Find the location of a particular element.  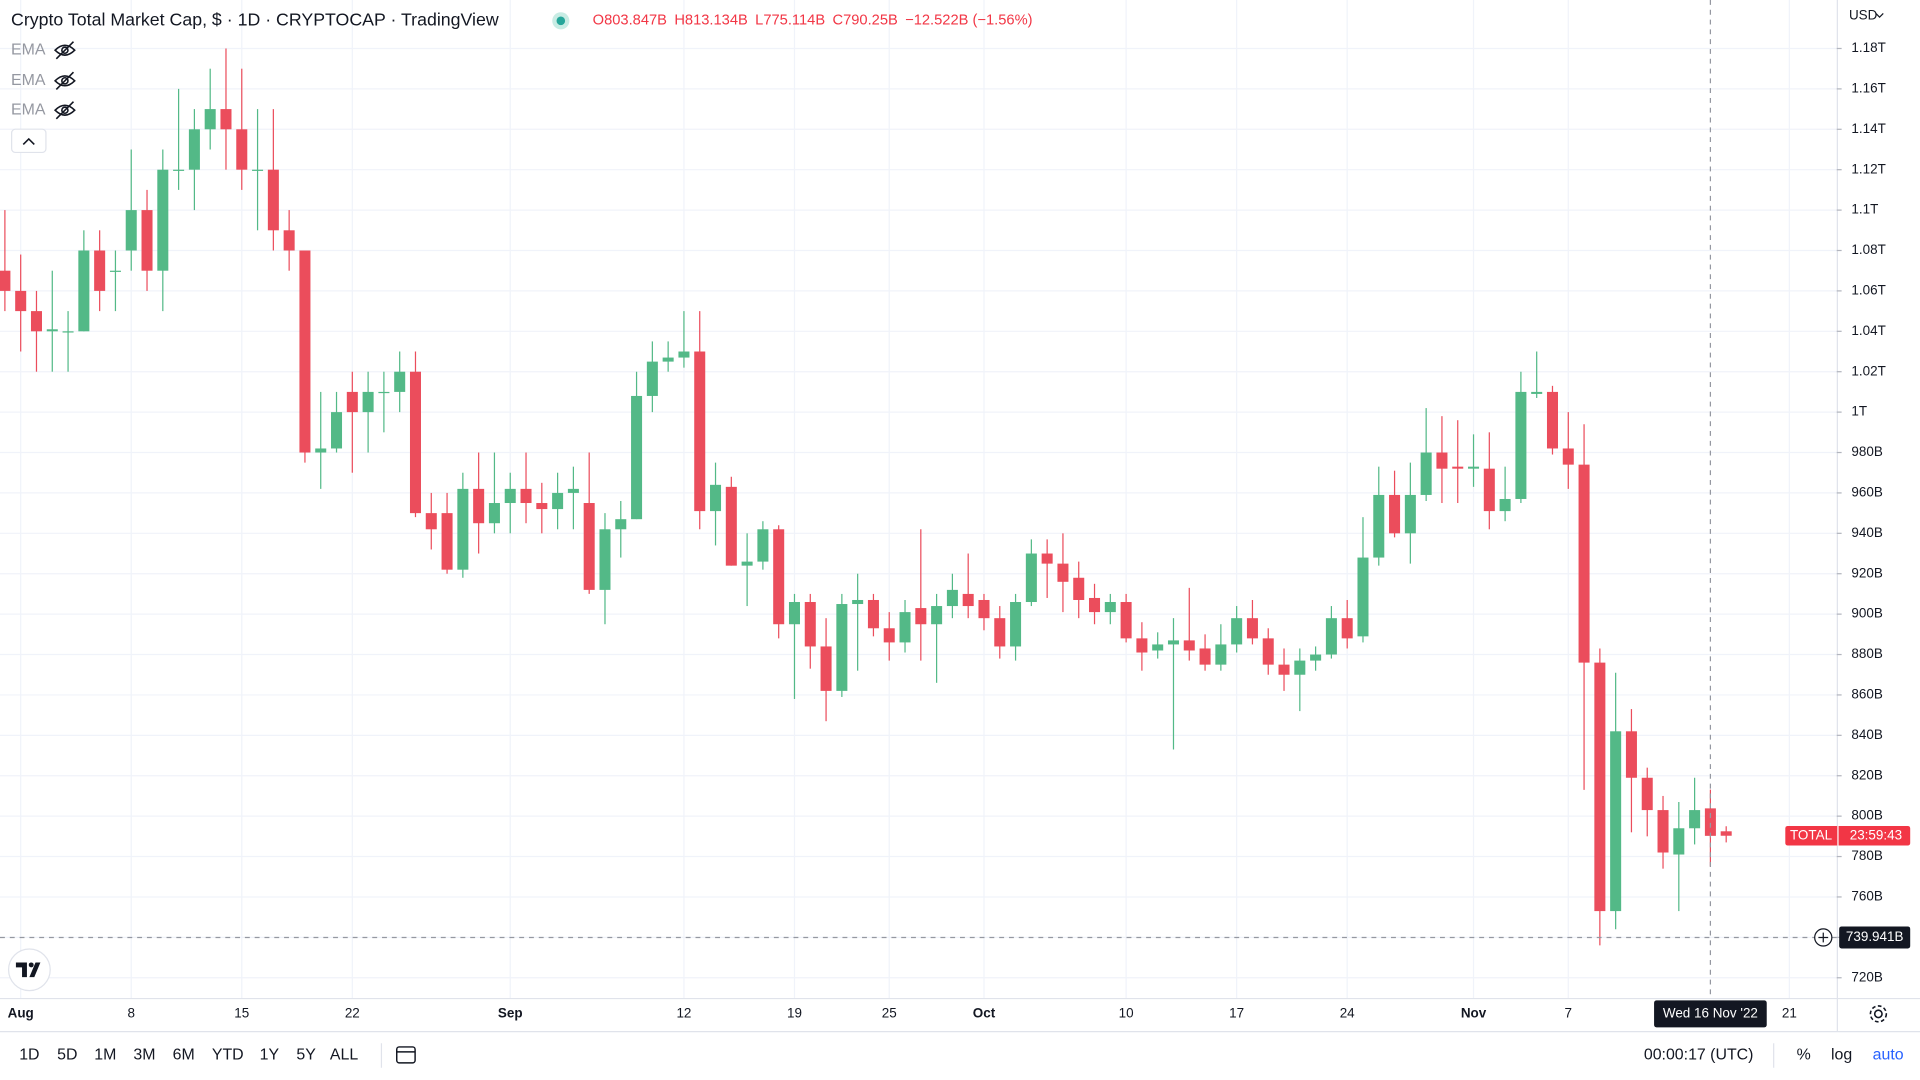

scale-log: log is located at coordinates (1841, 1055).